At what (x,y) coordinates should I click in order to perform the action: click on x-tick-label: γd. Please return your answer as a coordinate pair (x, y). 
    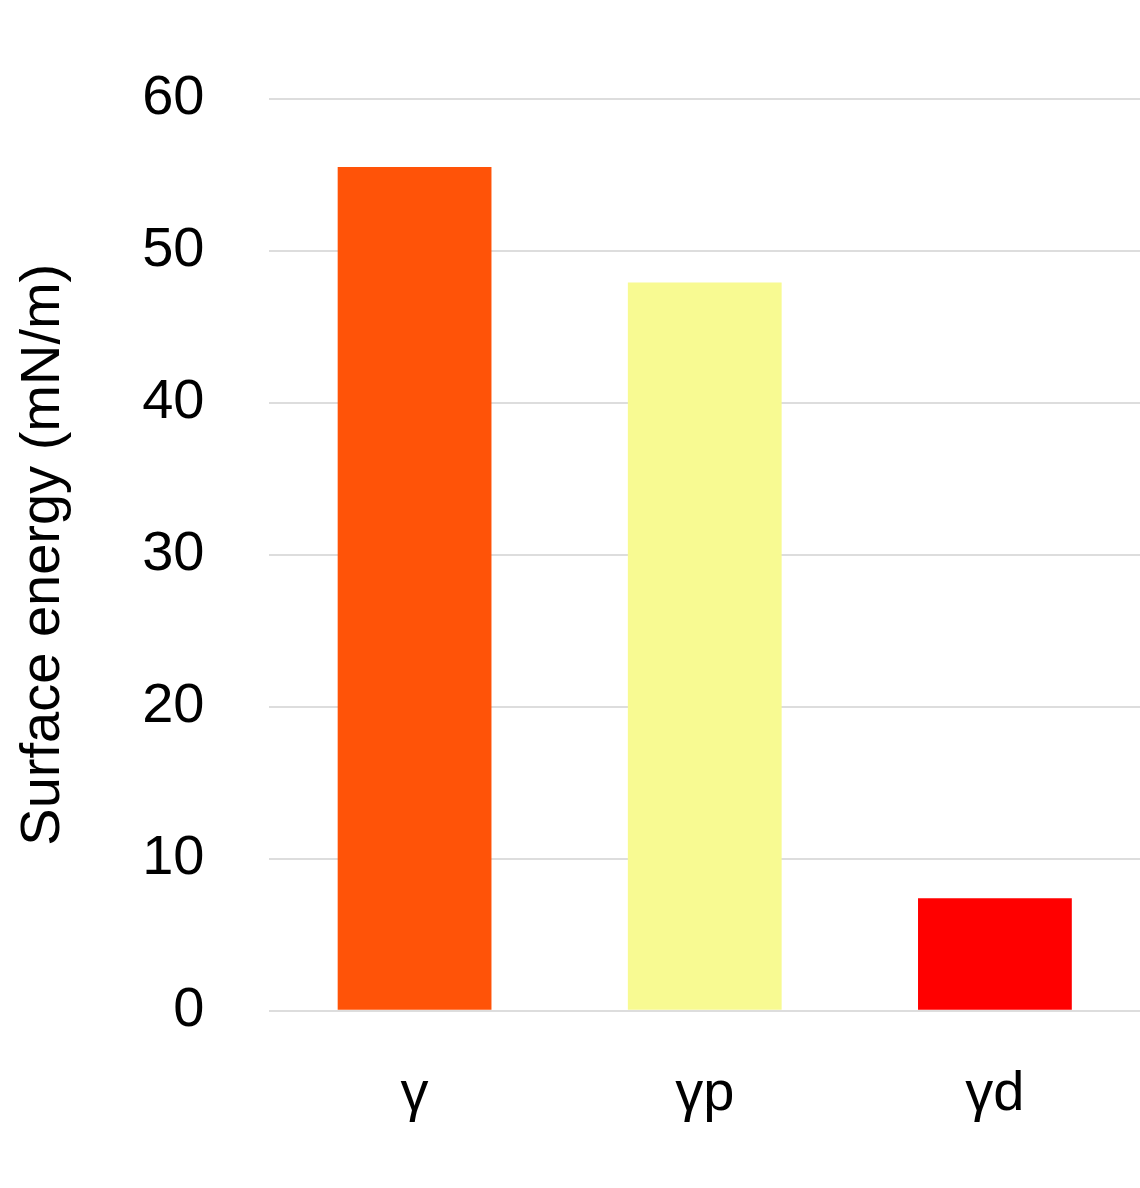
    Looking at the image, I should click on (995, 1090).